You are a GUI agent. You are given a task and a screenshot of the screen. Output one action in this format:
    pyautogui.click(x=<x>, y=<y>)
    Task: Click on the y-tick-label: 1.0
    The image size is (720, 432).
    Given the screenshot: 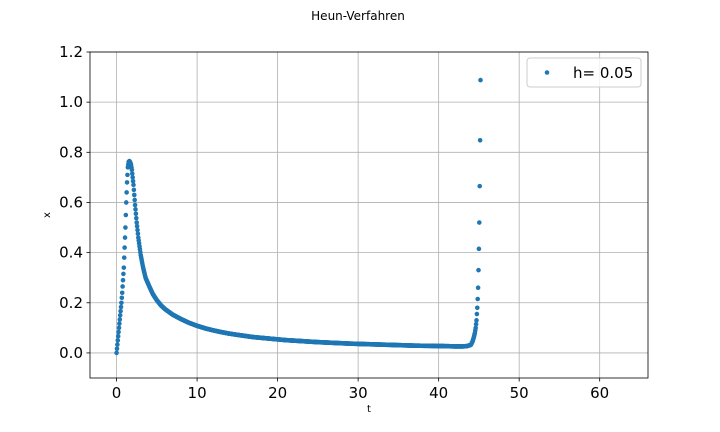 What is the action you would take?
    pyautogui.click(x=71, y=102)
    